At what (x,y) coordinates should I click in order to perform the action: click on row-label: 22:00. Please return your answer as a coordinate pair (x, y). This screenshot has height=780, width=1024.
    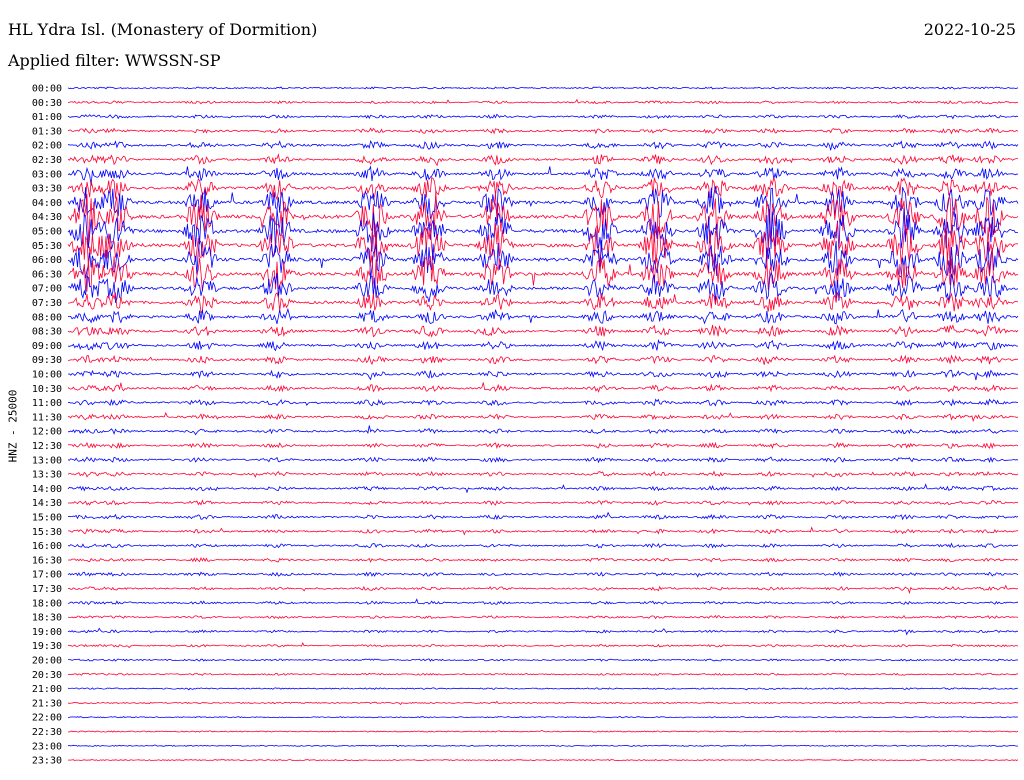
    Looking at the image, I should click on (47, 718).